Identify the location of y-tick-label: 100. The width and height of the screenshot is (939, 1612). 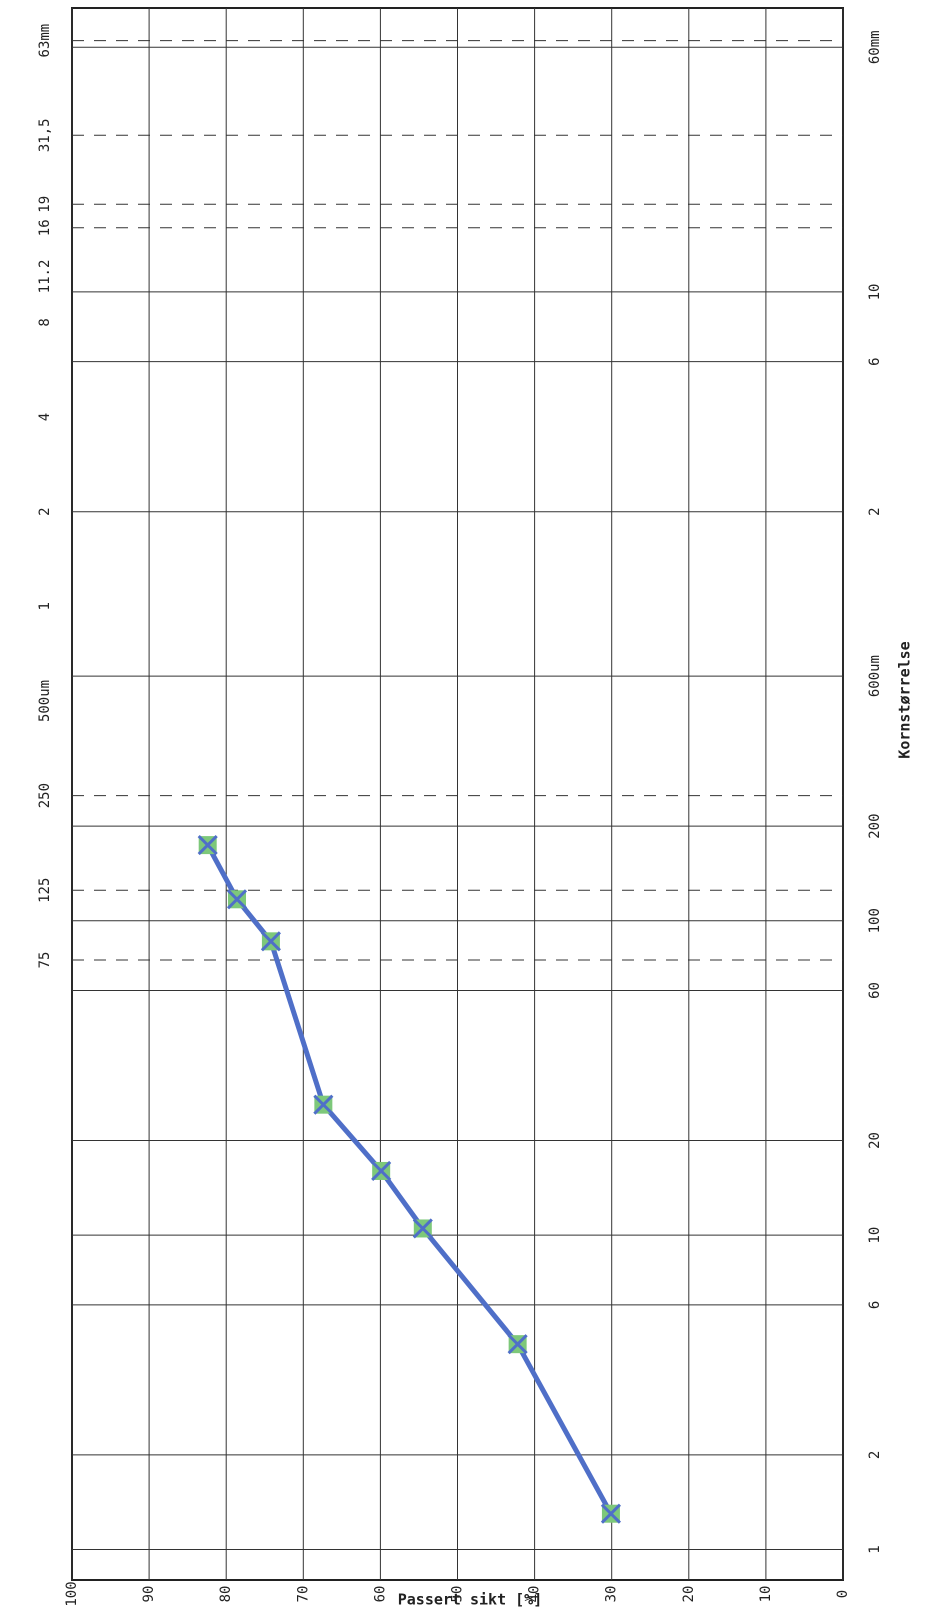
(72, 1593).